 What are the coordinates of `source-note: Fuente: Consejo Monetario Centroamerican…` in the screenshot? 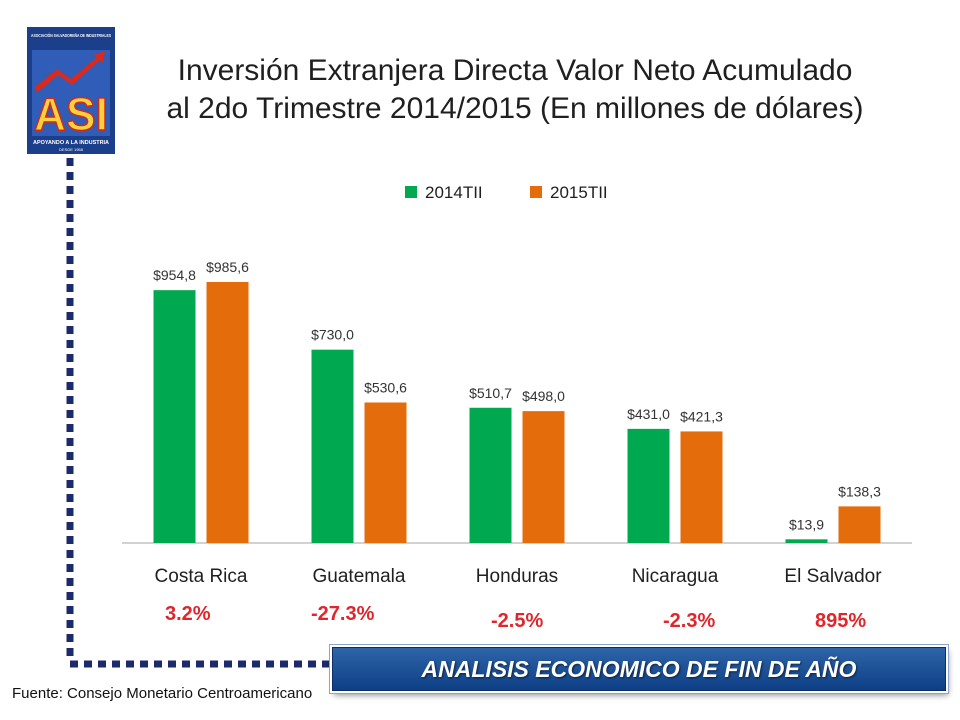 It's located at (162, 693).